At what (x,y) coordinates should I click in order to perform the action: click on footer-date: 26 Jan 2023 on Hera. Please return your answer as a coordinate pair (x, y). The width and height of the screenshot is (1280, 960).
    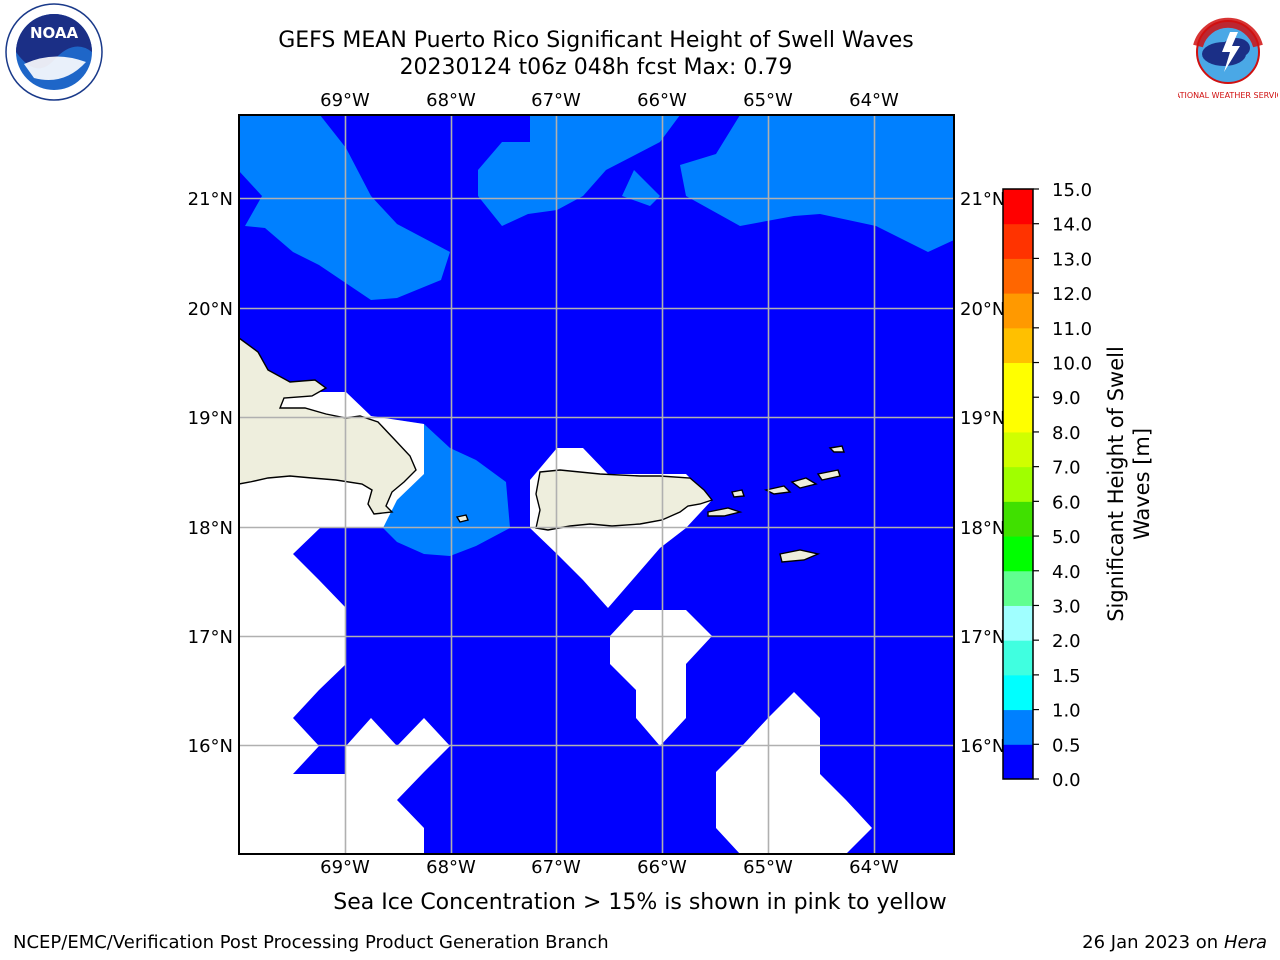
    Looking at the image, I should click on (1174, 942).